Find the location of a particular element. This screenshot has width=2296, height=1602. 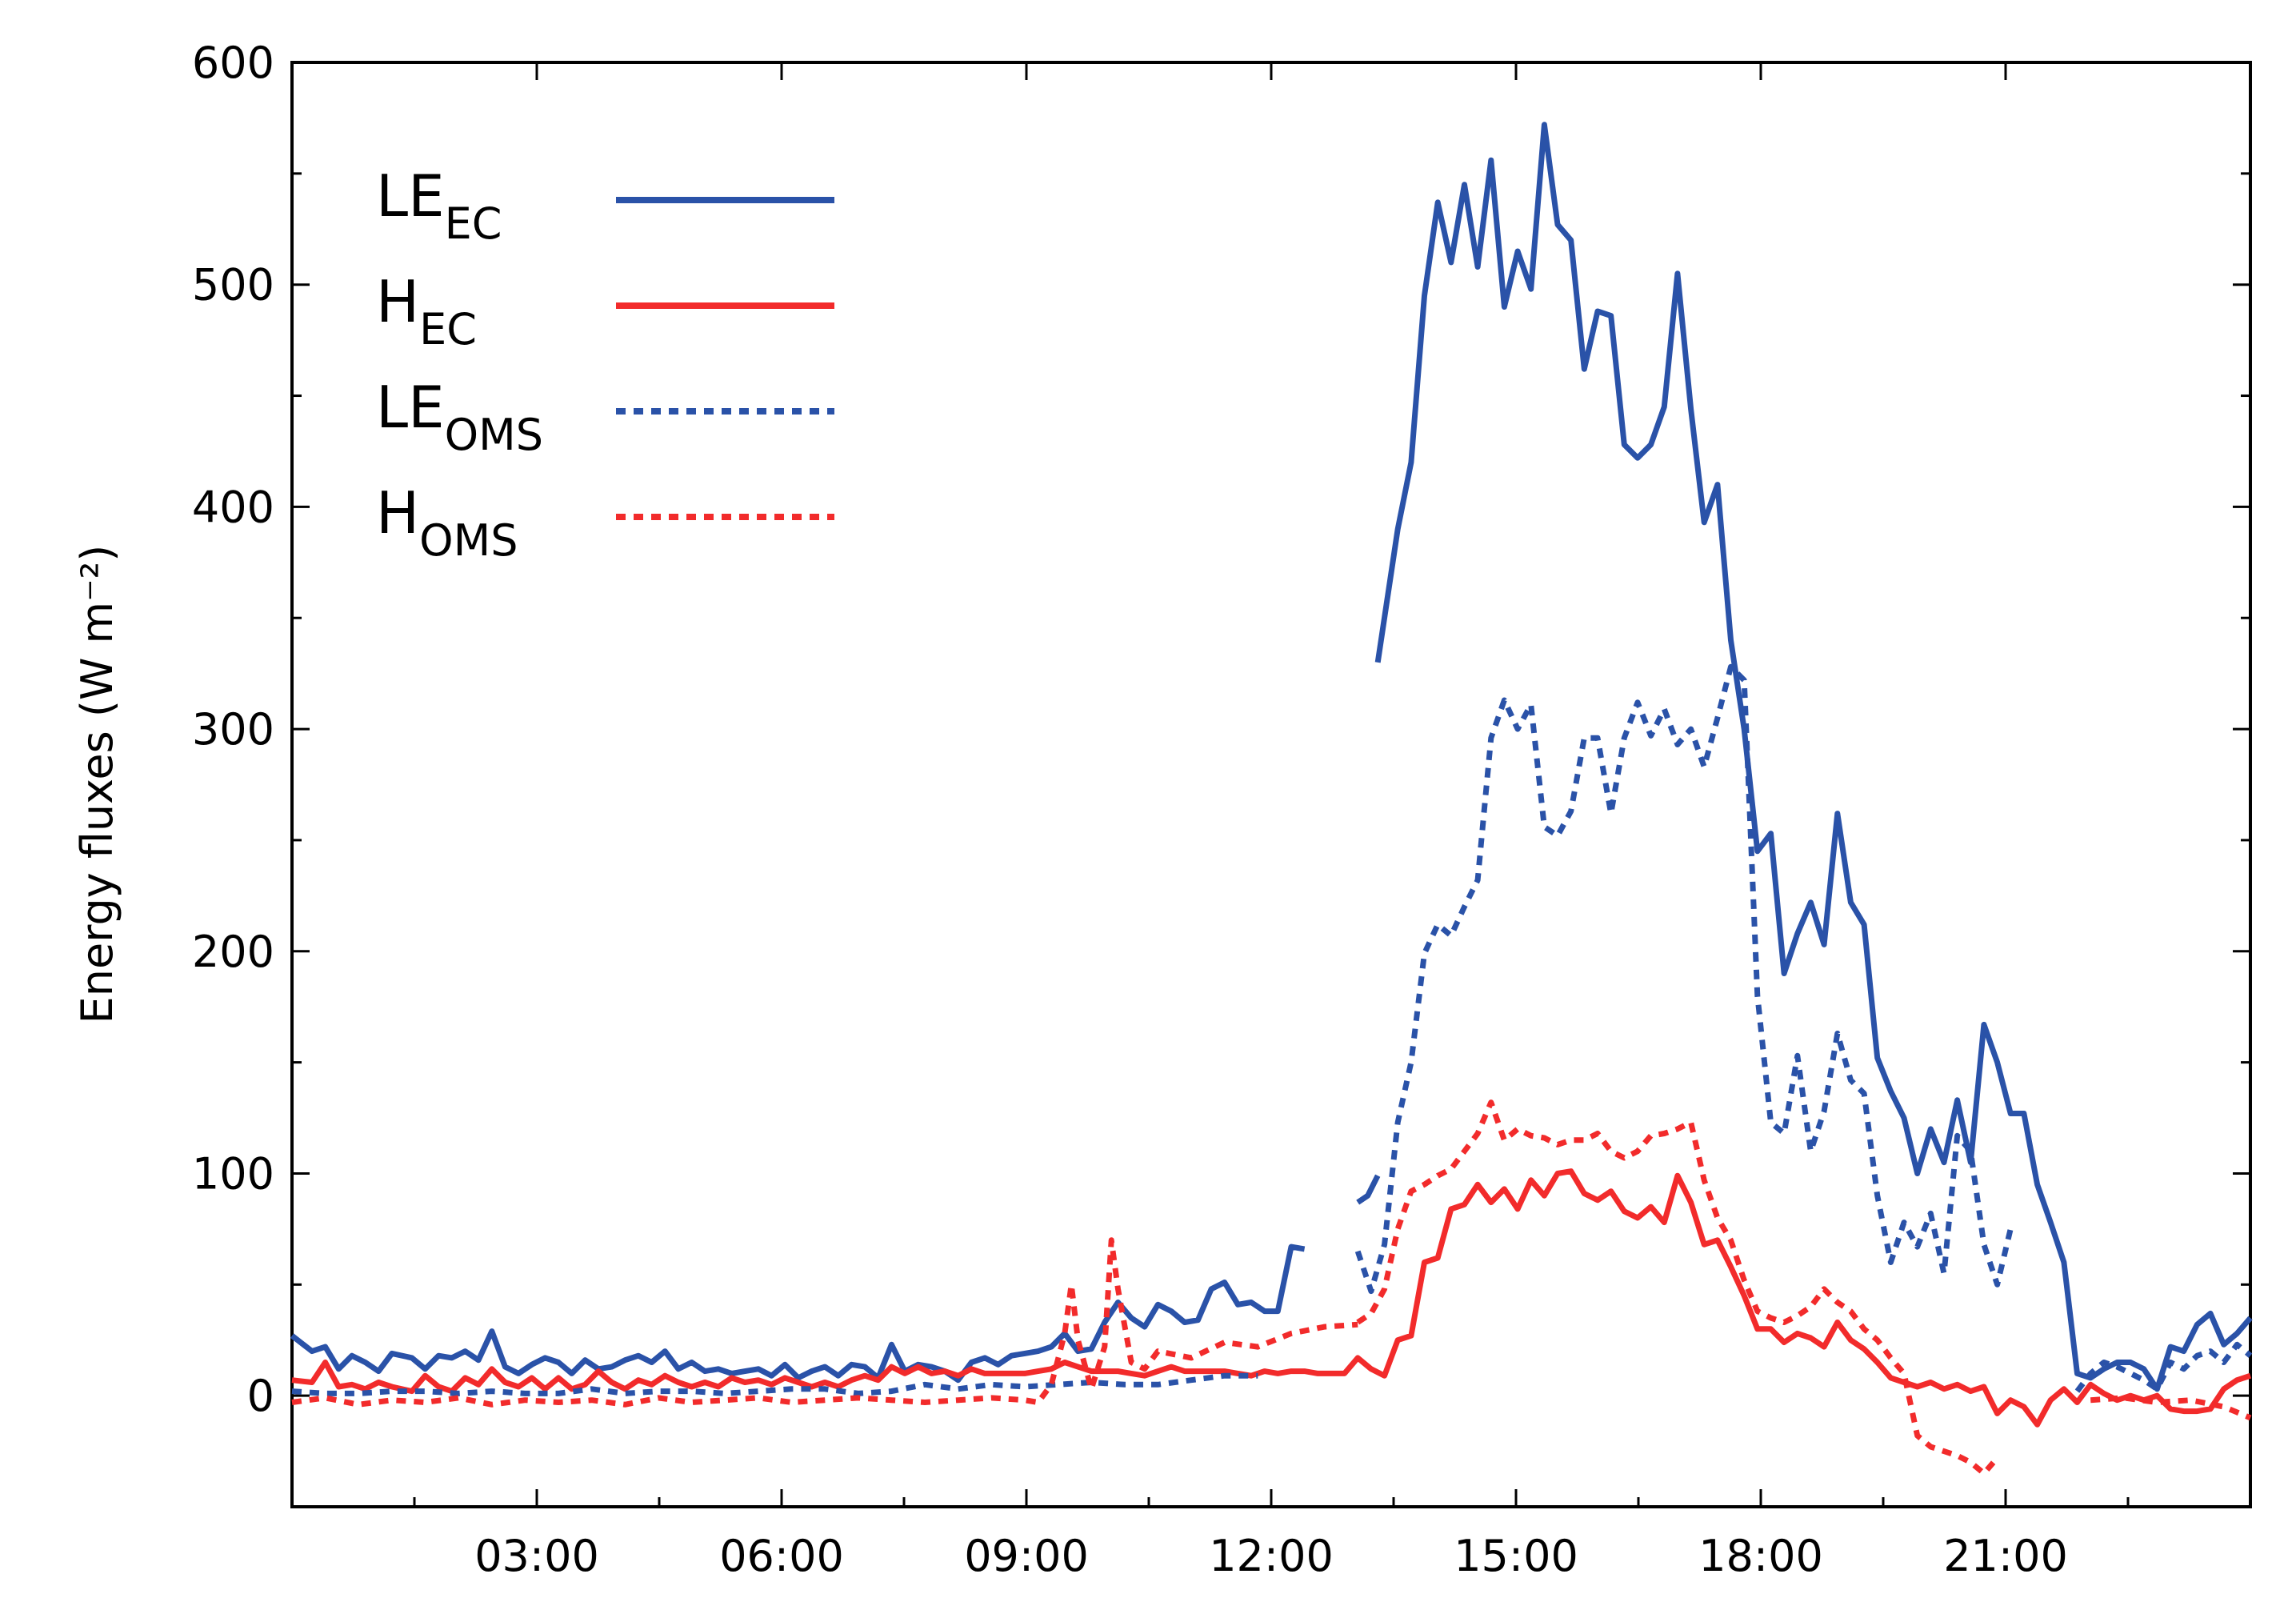

y-tick-label: 500 is located at coordinates (233, 285).